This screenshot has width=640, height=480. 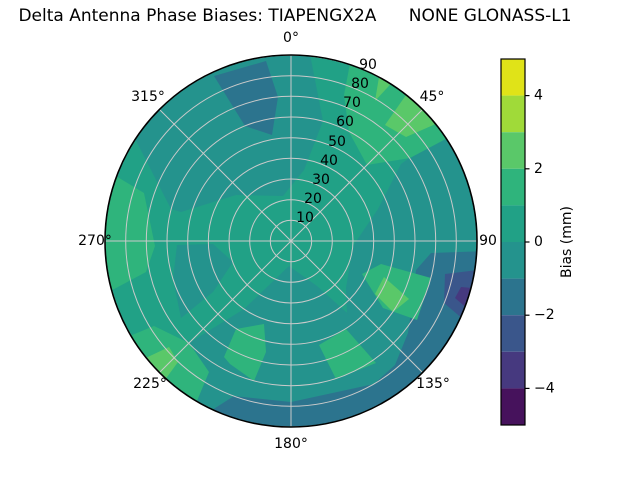 I want to click on colorbar-tick-0: 0, so click(x=538, y=242).